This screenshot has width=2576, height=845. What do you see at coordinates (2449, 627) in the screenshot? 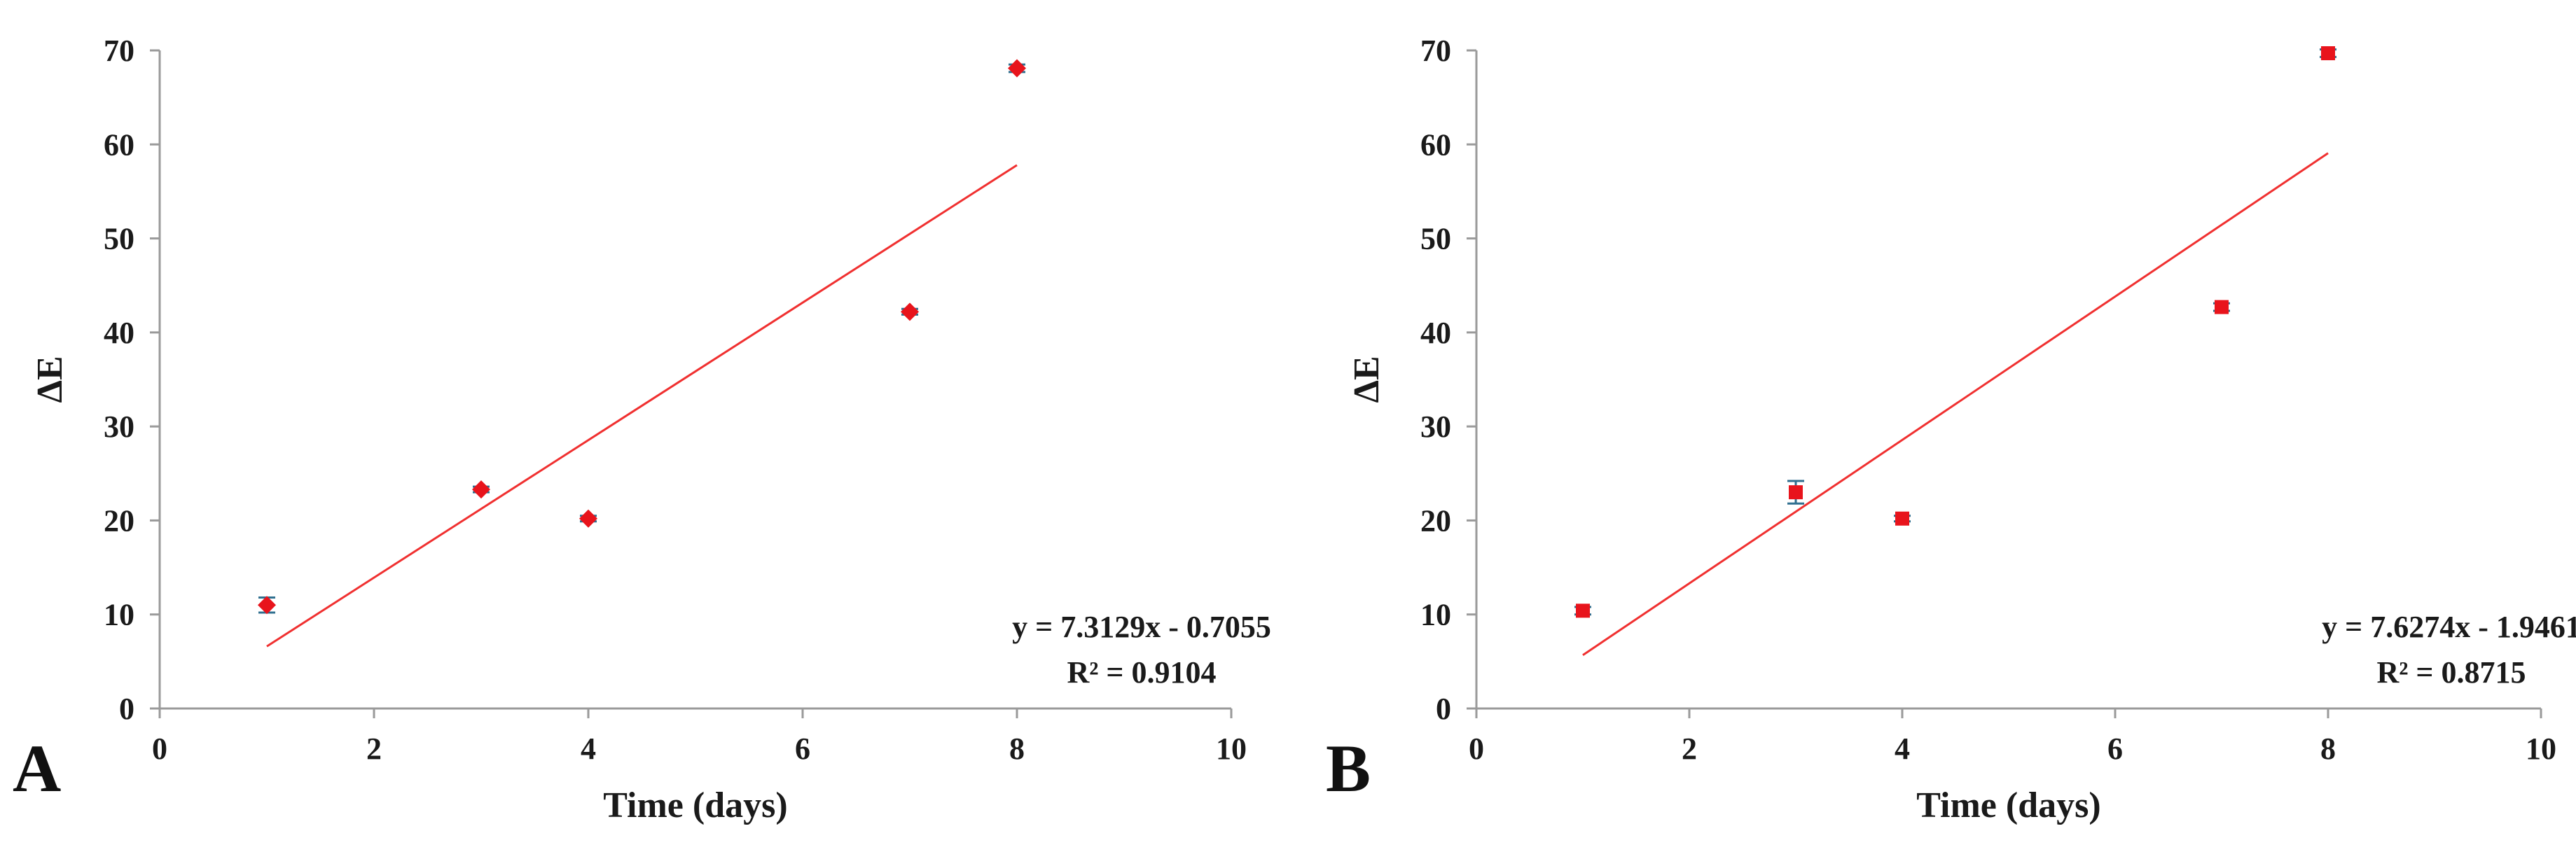
I see `trendline-equation: y = 7.6274x - 1.9461` at bounding box center [2449, 627].